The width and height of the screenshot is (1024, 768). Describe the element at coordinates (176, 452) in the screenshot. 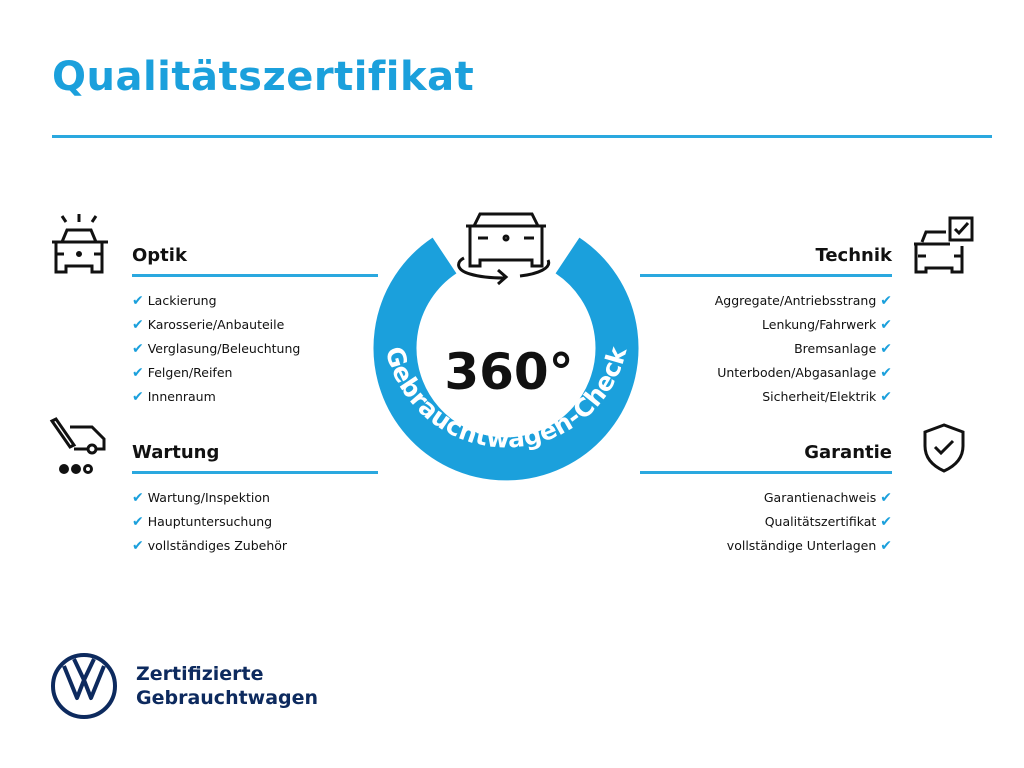

I see `section-title: Wartung` at that location.